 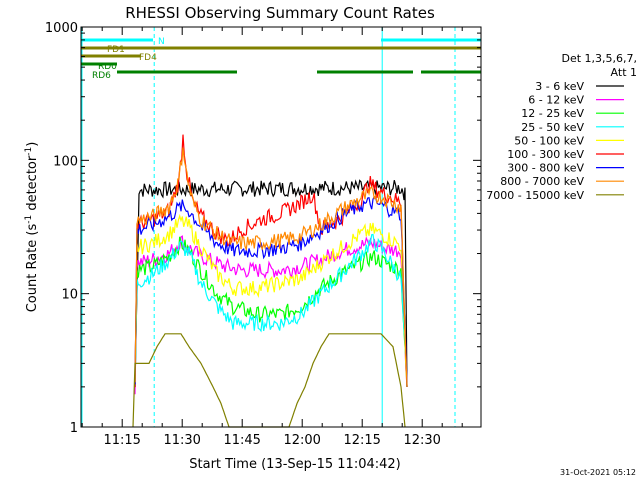 I want to click on footer-date: 31-Oct-2021 05:12, so click(x=598, y=472).